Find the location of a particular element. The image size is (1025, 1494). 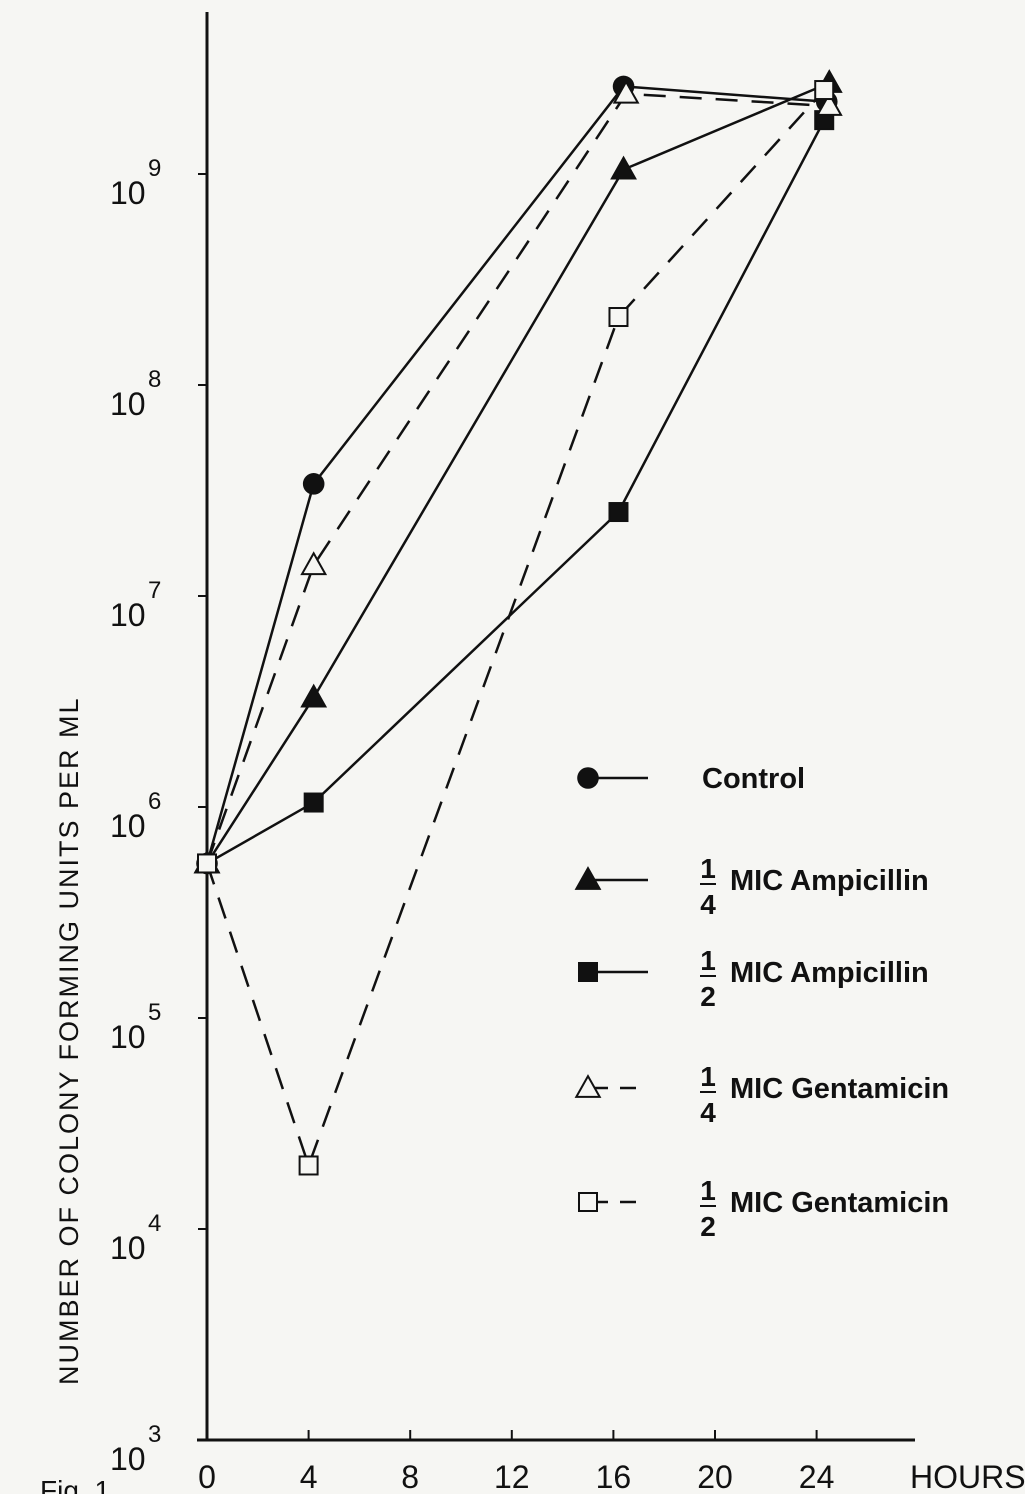

y-tick-label: 10⁶ is located at coordinates (135, 816).